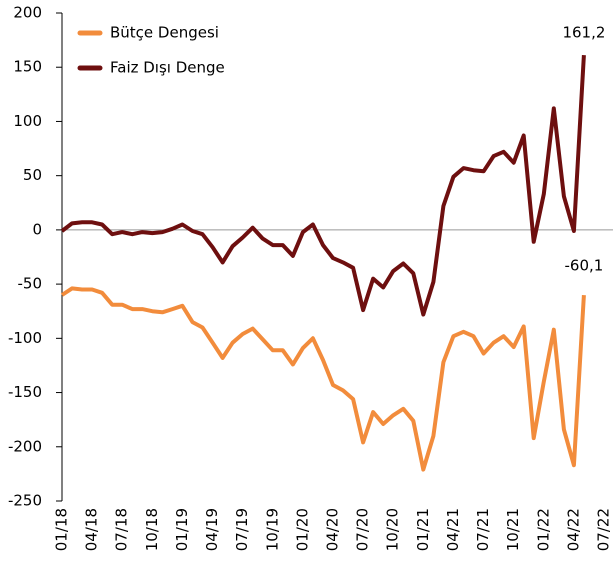 The image size is (613, 570). What do you see at coordinates (27, 13) in the screenshot?
I see `y-tick-label: 200` at bounding box center [27, 13].